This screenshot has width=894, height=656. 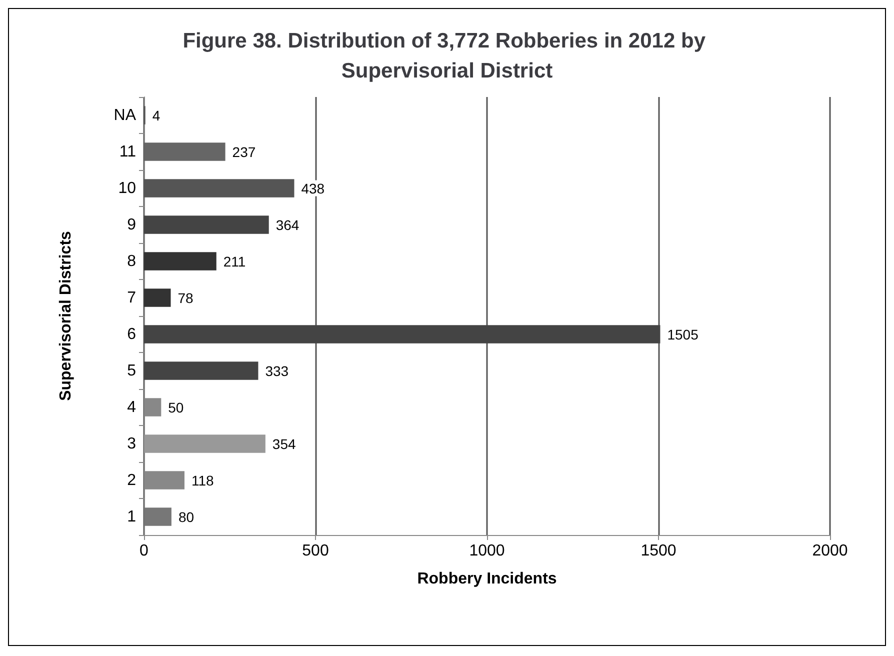 What do you see at coordinates (156, 115) in the screenshot?
I see `data-label: 4` at bounding box center [156, 115].